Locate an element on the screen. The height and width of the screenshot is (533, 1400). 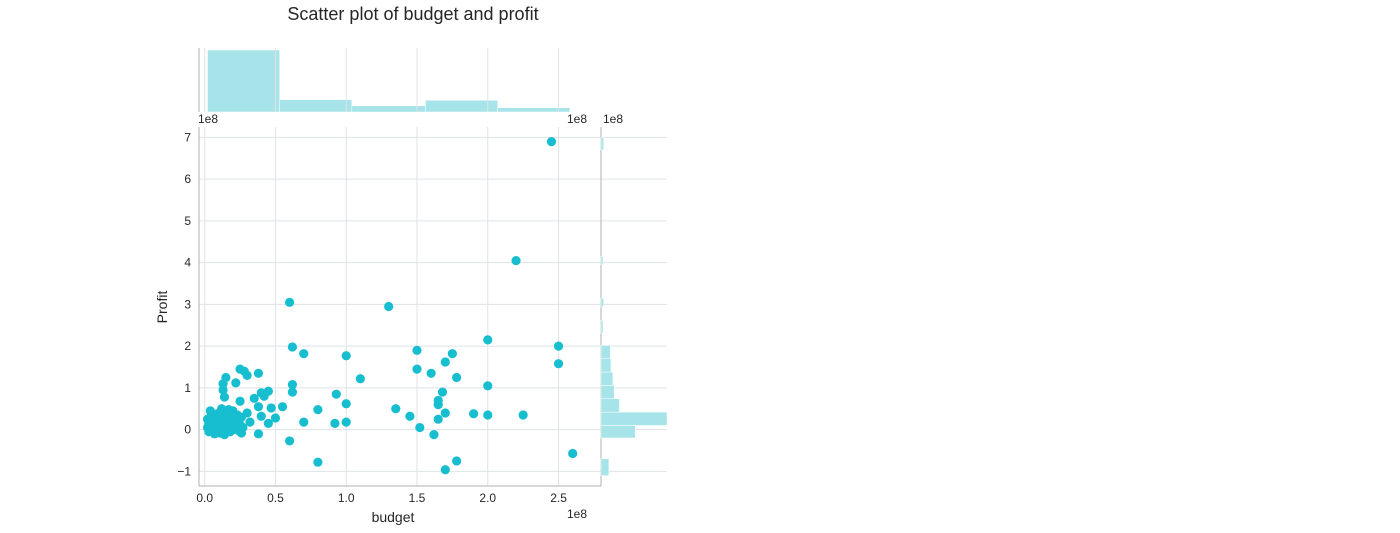
x-axis-label: budget is located at coordinates (393, 517).